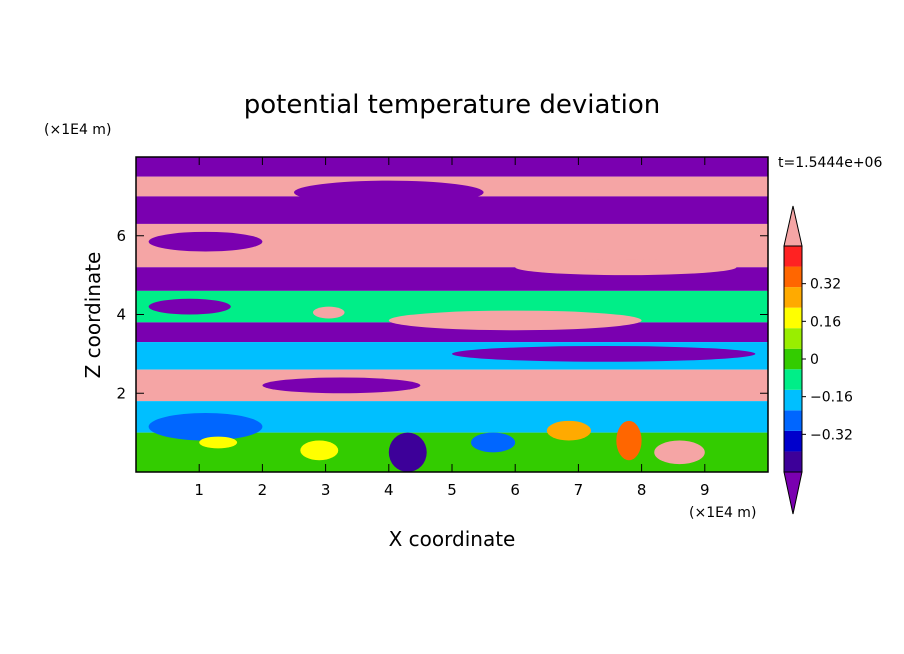  What do you see at coordinates (831, 398) in the screenshot?
I see `colorbar-label: −0.16` at bounding box center [831, 398].